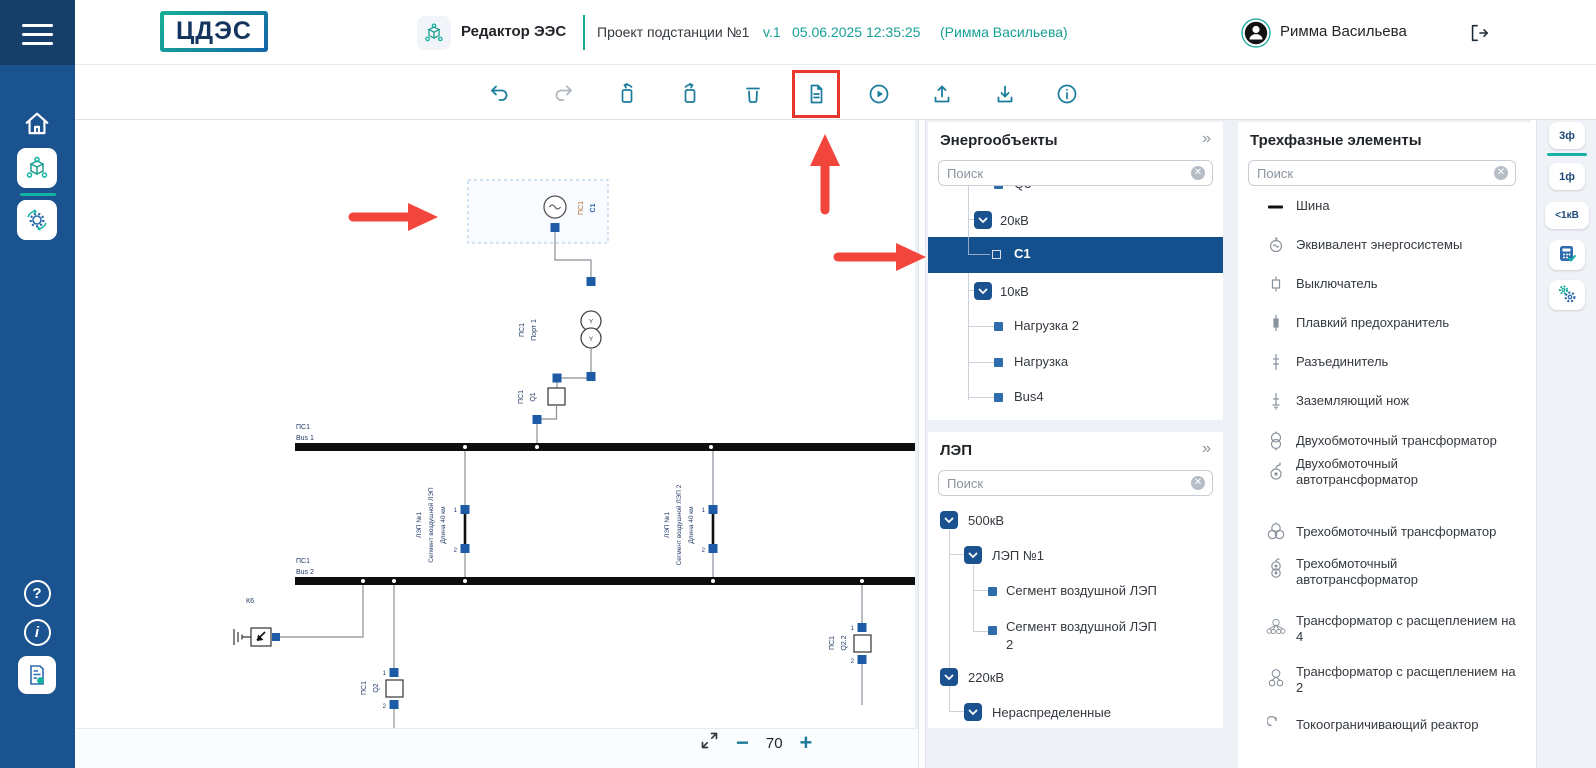 This screenshot has height=768, width=1596. I want to click on document-icon, so click(816, 94).